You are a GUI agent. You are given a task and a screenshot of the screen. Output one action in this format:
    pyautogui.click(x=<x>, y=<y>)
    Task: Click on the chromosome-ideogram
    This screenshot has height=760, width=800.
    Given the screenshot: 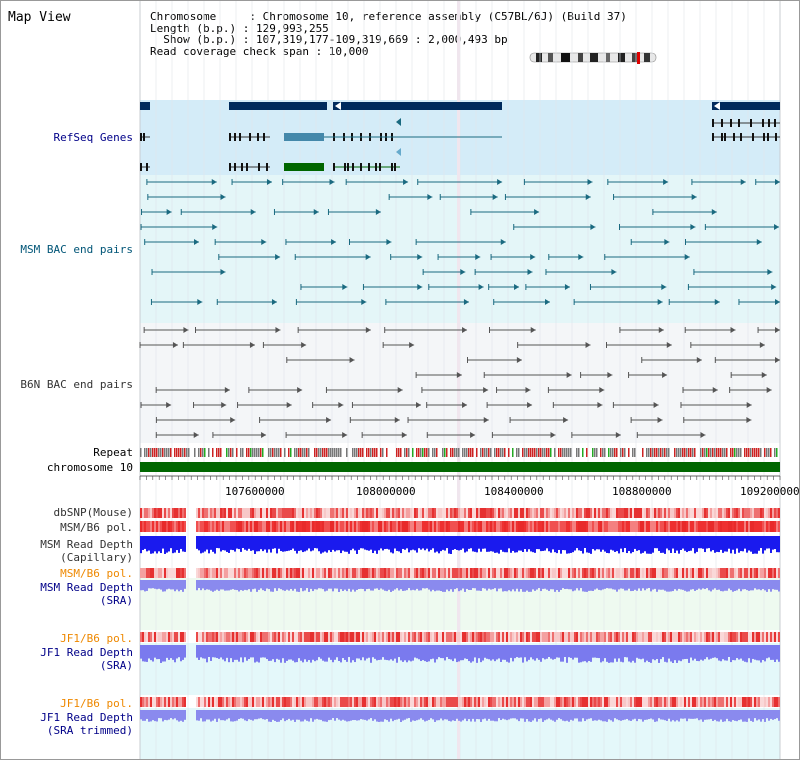 What is the action you would take?
    pyautogui.click(x=594, y=58)
    